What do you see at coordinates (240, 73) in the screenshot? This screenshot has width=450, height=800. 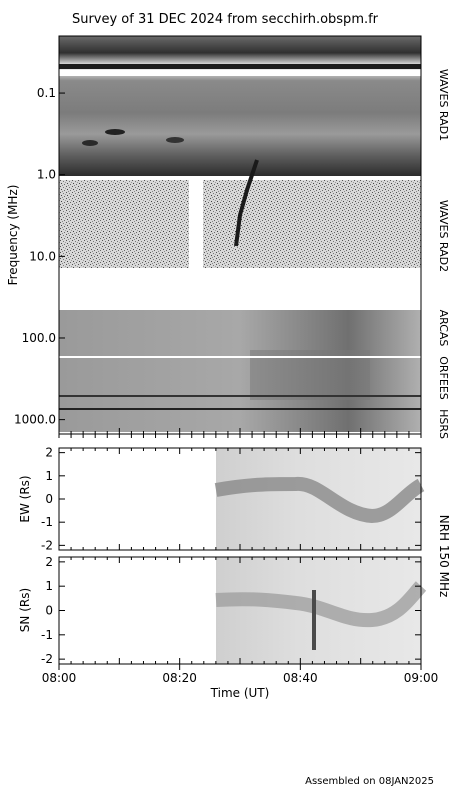 I see `rad1-bright-band` at bounding box center [240, 73].